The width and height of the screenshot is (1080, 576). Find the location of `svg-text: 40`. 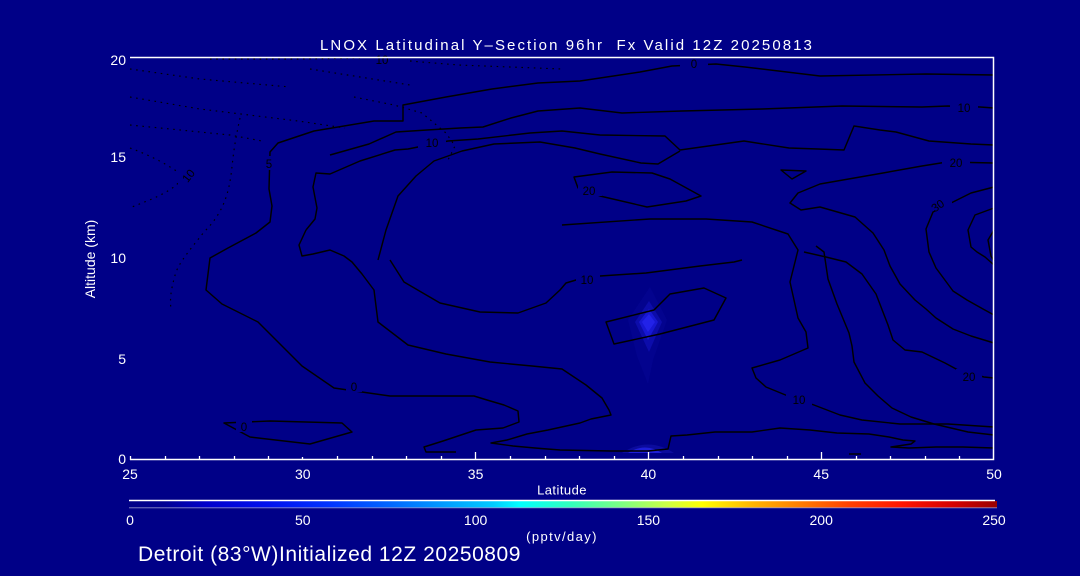

svg-text: 40 is located at coordinates (649, 474).